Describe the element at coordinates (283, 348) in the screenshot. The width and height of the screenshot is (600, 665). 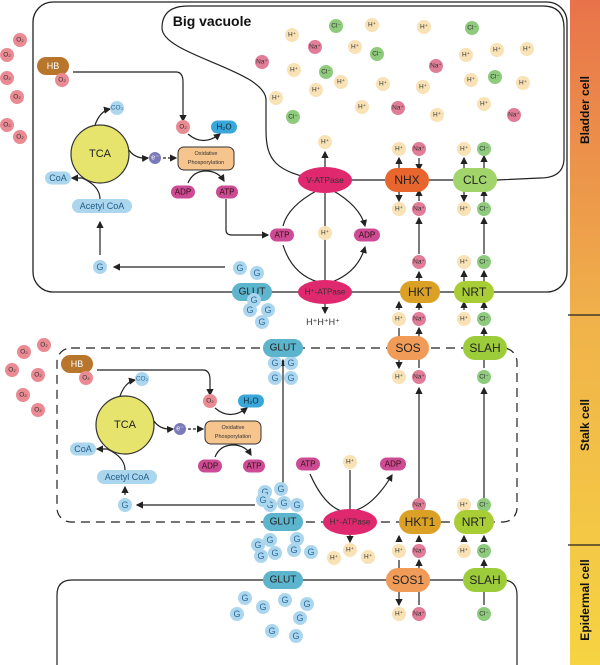
I see `glut-transporter: GLUT` at that location.